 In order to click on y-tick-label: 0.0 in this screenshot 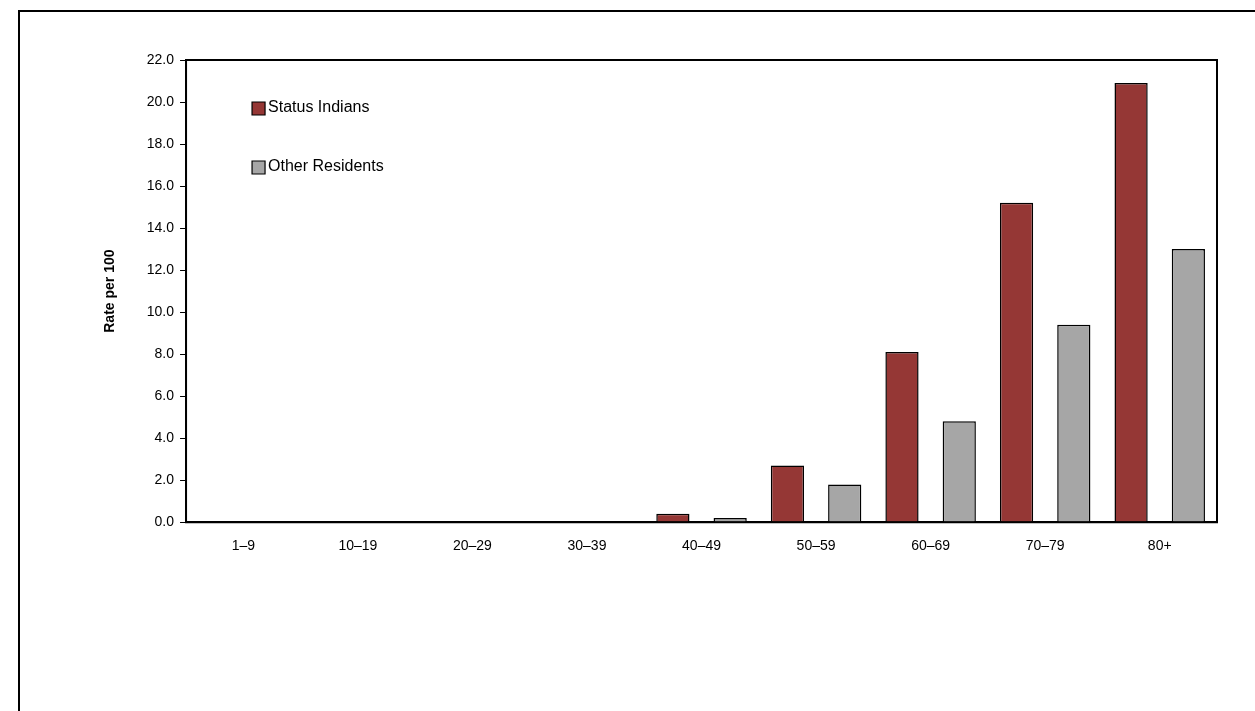, I will do `click(164, 521)`.